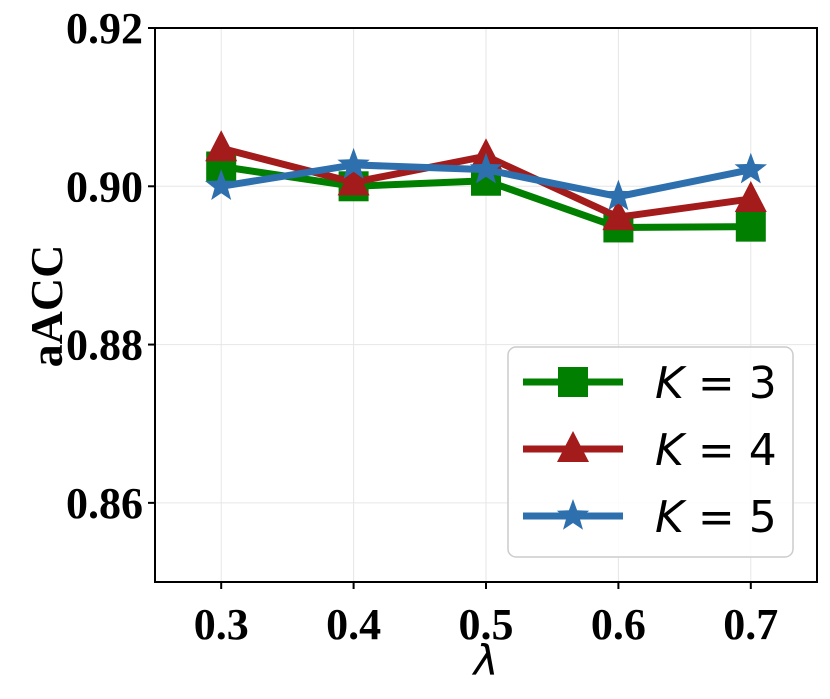 This screenshot has width=830, height=699. What do you see at coordinates (353, 624) in the screenshot?
I see `x-tick-label: 0.4` at bounding box center [353, 624].